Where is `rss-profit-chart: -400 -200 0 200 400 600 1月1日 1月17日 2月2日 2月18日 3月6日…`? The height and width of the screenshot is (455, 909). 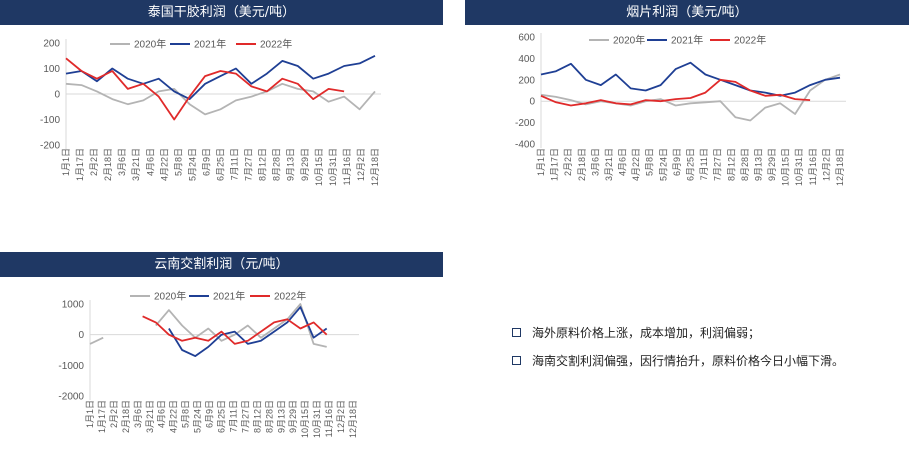 rss-profit-chart: -400 -200 0 200 400 600 1月1日 1月17日 2月2日 2月18日 3月6日… is located at coordinates (680, 109).